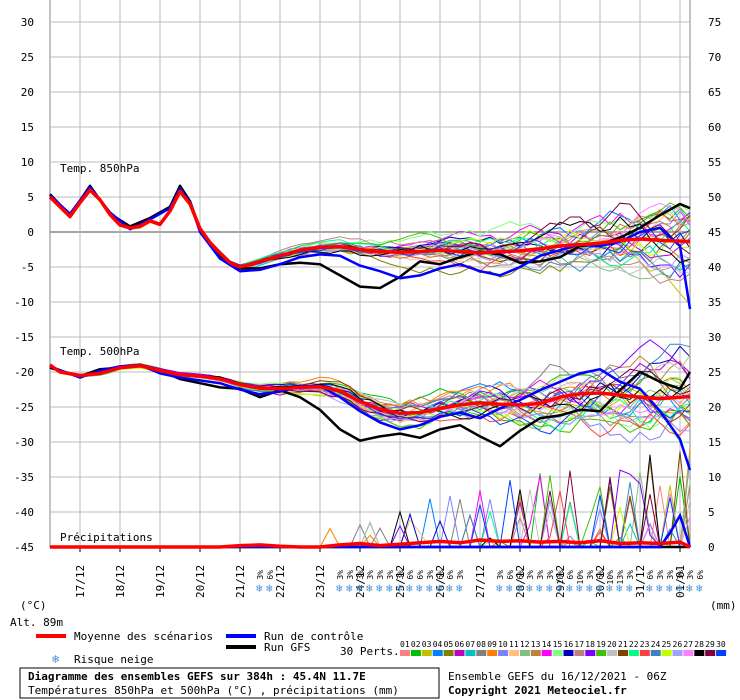 This screenshot has width=740, height=700. What do you see at coordinates (369, 389) in the screenshot?
I see `series-line-t500` at bounding box center [369, 389].